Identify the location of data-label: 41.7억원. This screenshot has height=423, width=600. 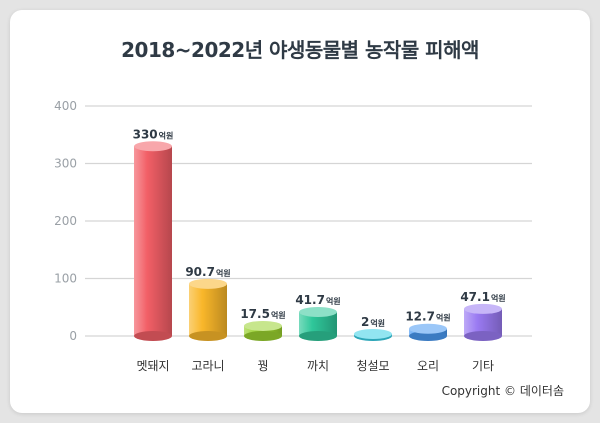
(317, 300).